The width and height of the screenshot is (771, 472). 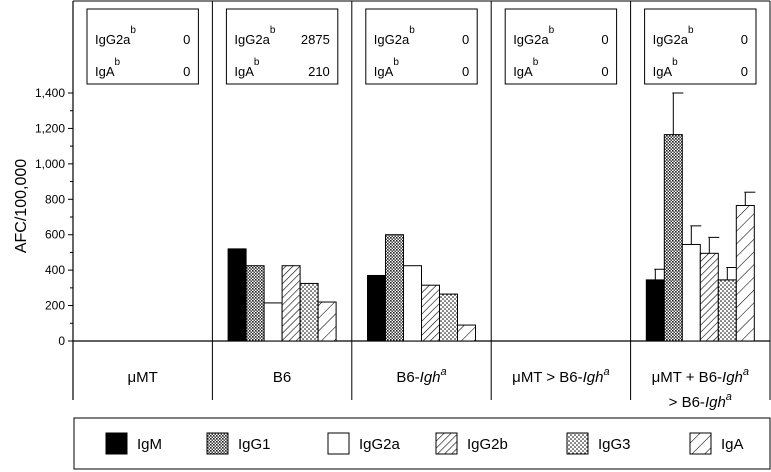 What do you see at coordinates (614, 444) in the screenshot?
I see `legend-label: IgG3` at bounding box center [614, 444].